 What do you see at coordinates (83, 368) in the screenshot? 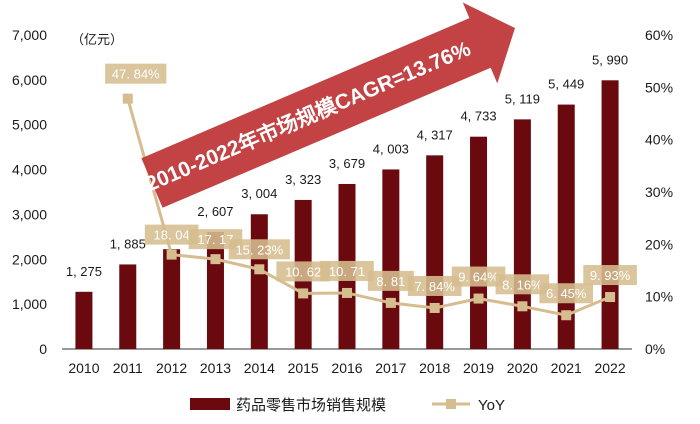
I see `x-tick-label: 2010` at bounding box center [83, 368].